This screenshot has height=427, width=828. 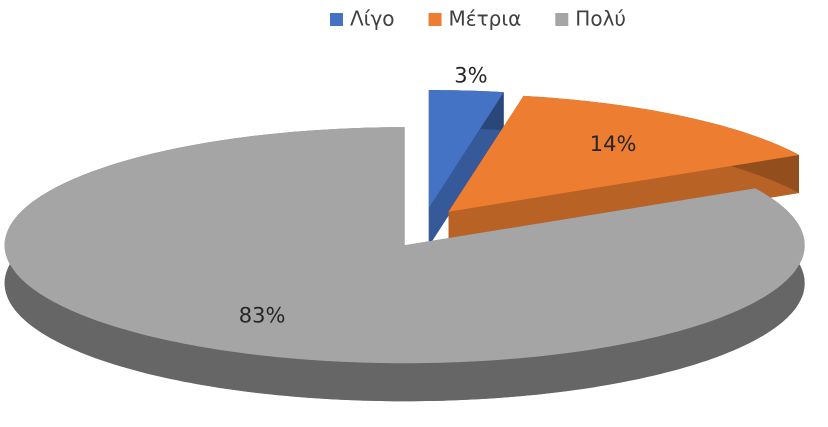 I want to click on legend-label: Μέτρια, so click(x=485, y=19).